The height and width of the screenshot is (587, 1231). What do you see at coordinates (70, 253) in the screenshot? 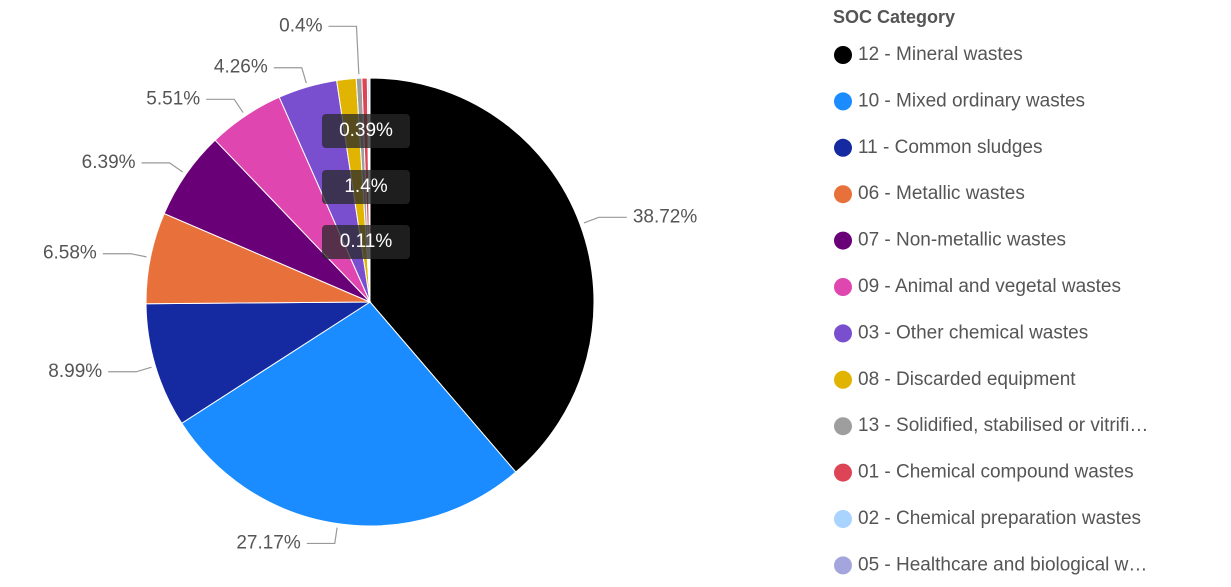
I see `data-label: 6.58%` at bounding box center [70, 253].